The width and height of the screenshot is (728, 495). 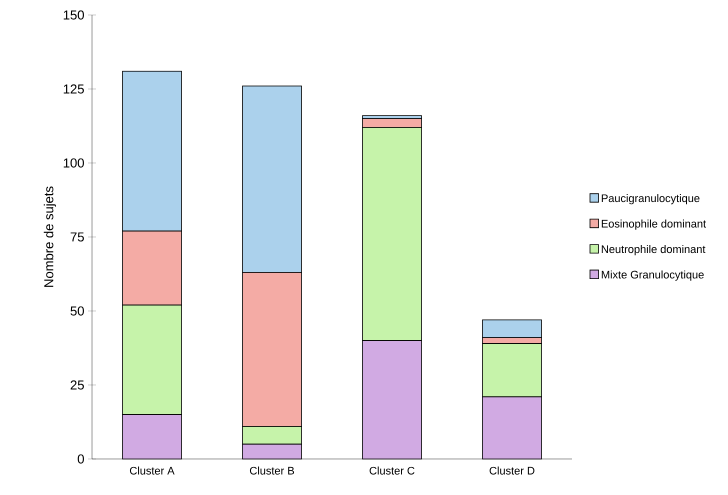 What do you see at coordinates (512, 470) in the screenshot?
I see `x-tick-label: Cluster D` at bounding box center [512, 470].